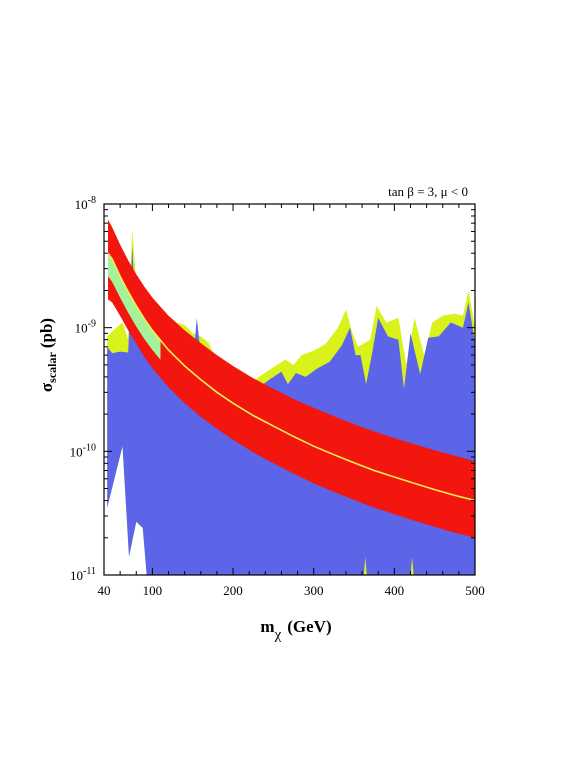  What do you see at coordinates (104, 590) in the screenshot?
I see `x-tick-label: 40` at bounding box center [104, 590].